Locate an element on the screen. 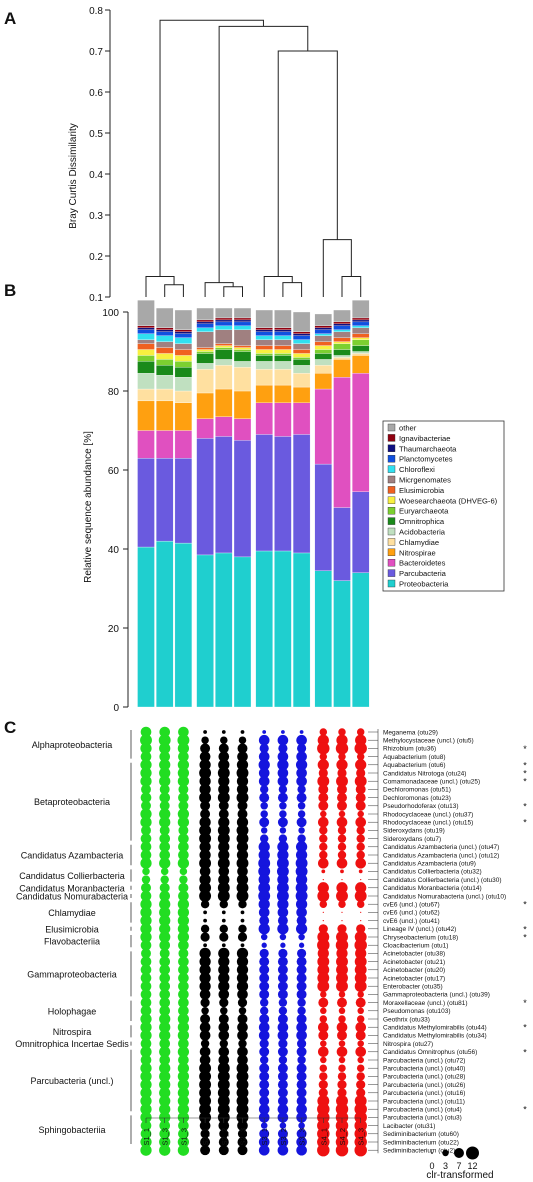 This screenshot has width=533, height=1182. otu-label: Cloacibacterium (otu1) is located at coordinates (415, 946).